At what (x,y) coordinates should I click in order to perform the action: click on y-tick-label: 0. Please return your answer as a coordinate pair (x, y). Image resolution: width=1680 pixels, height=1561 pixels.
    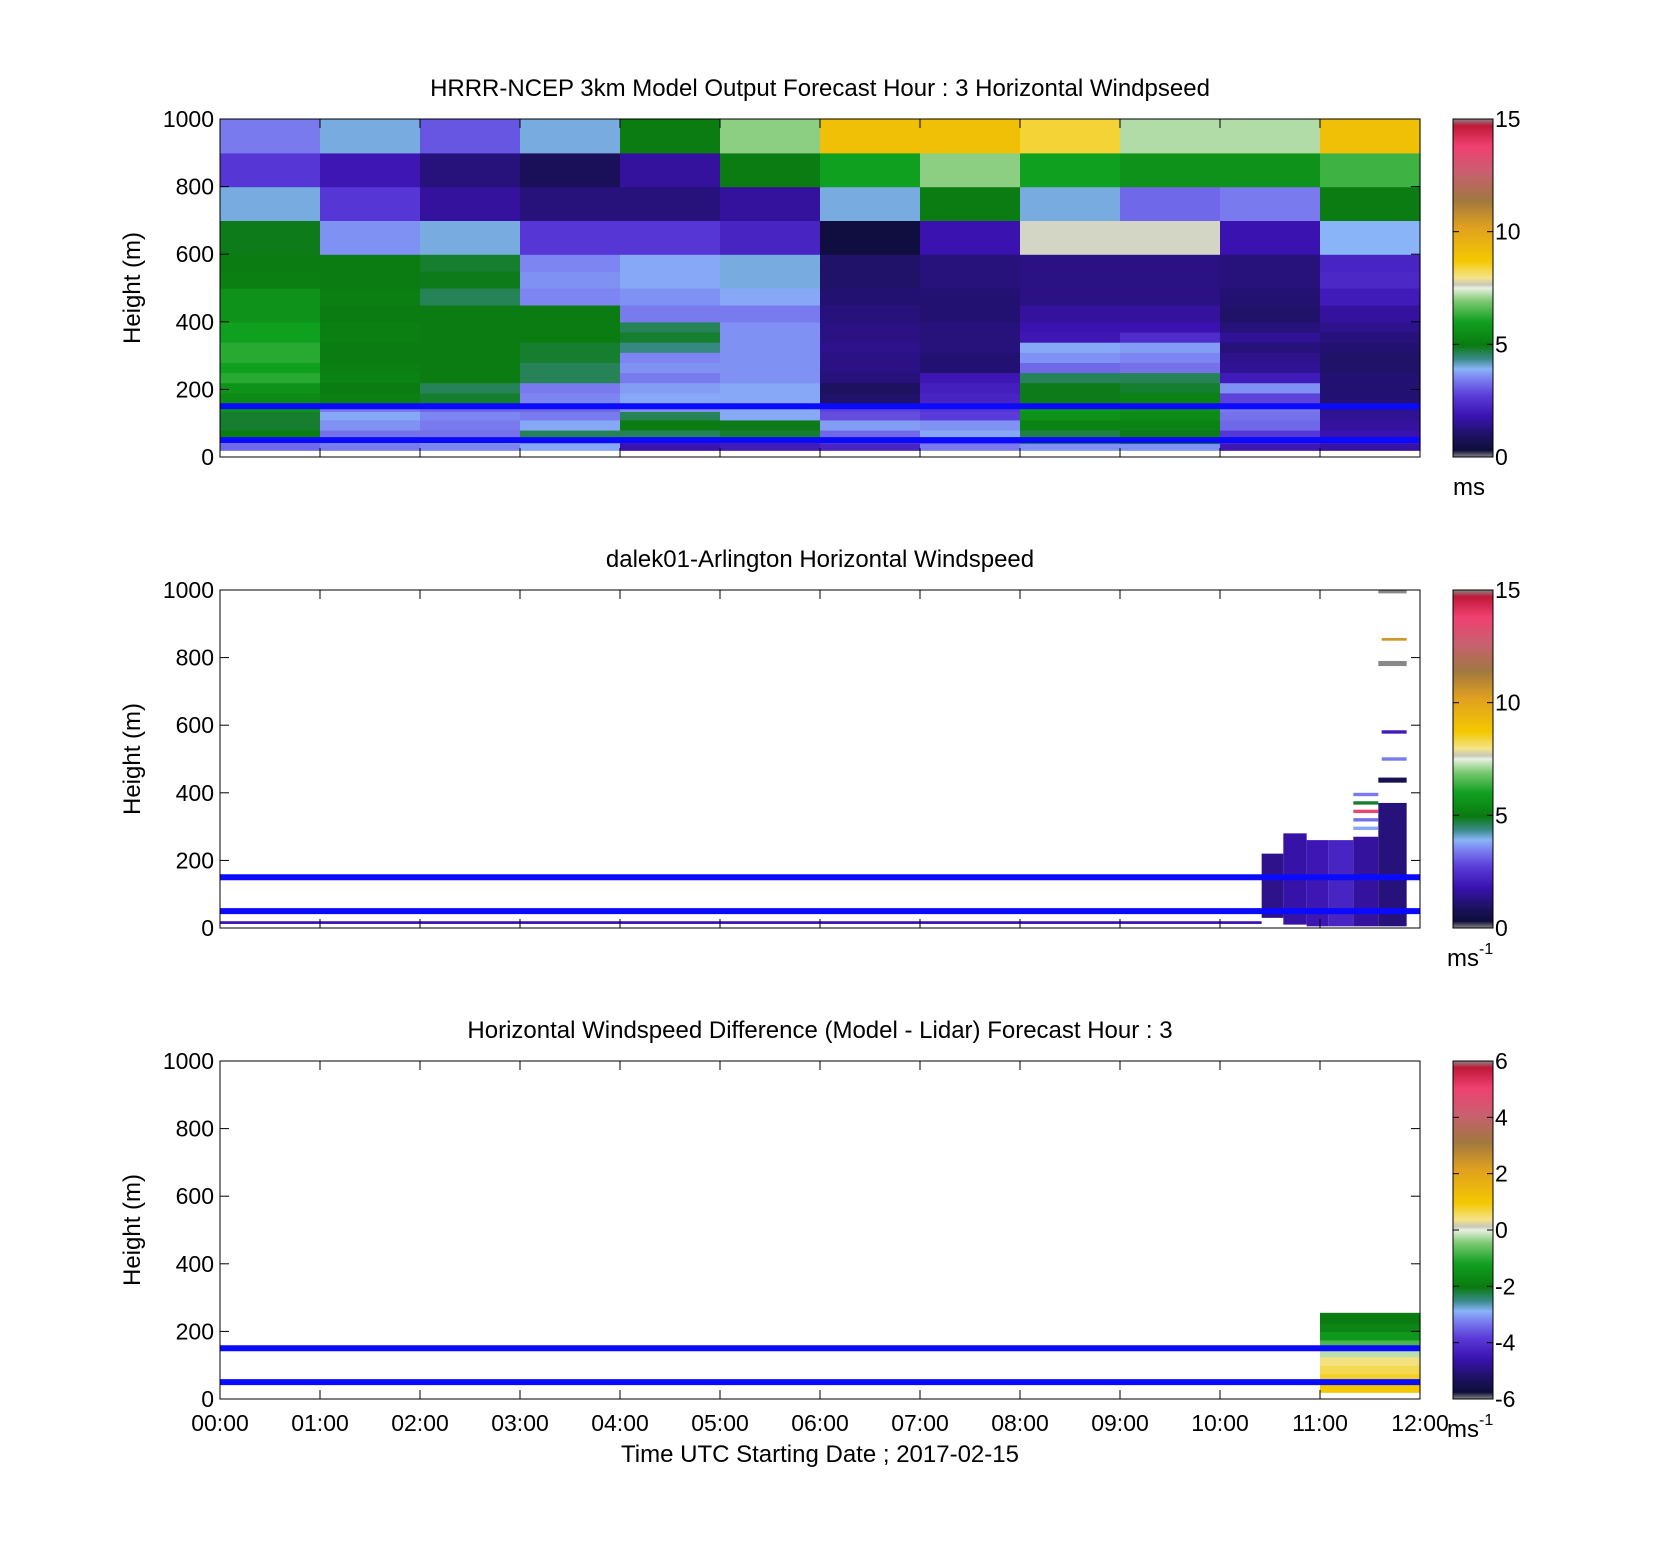
    Looking at the image, I should click on (207, 928).